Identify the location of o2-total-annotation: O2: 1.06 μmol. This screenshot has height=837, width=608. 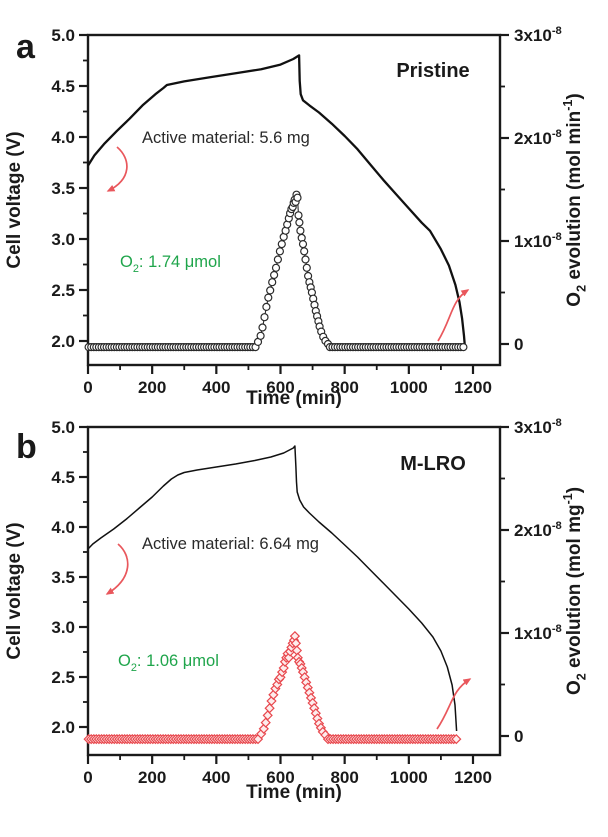
(168, 663).